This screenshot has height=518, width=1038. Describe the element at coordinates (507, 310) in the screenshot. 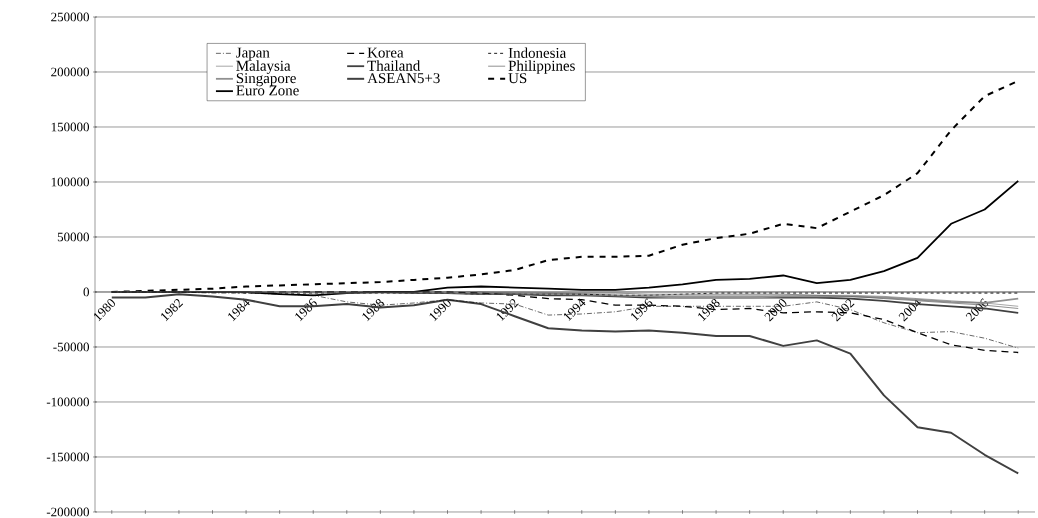

I see `x-tick-label: 1992` at that location.